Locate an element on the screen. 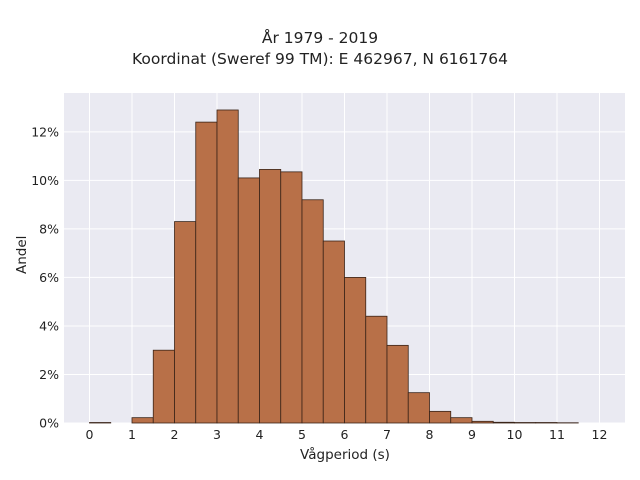 Image resolution: width=640 pixels, height=480 pixels. x-tick-label: 4 is located at coordinates (260, 434).